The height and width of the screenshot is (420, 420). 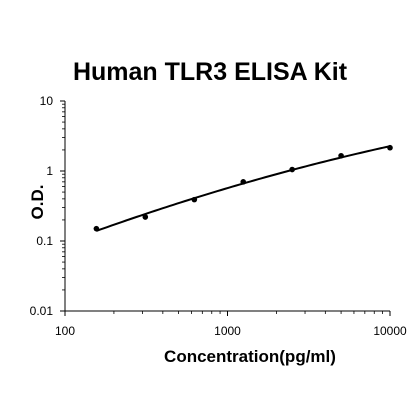 I want to click on x-axis-label: Concentration(pg/ml), so click(x=250, y=356).